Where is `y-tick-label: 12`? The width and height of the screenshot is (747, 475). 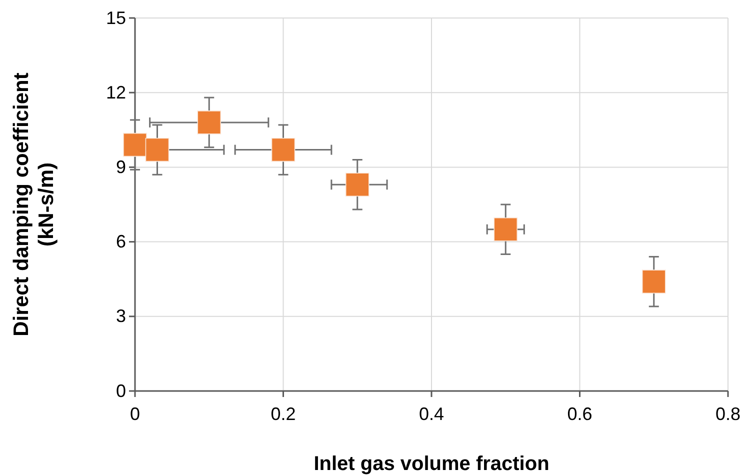
y-tick-label: 12 is located at coordinates (116, 92).